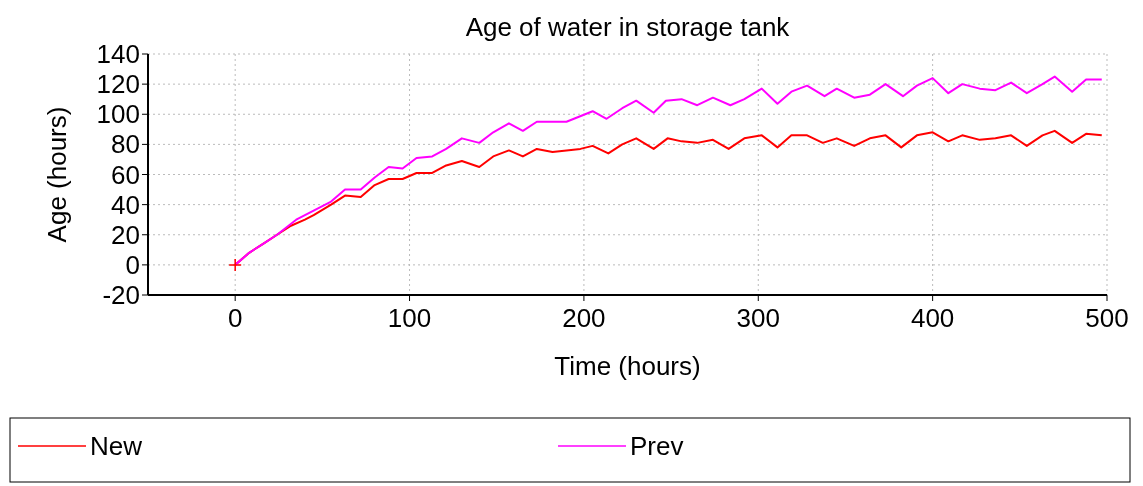  What do you see at coordinates (1107, 318) in the screenshot?
I see `x-tick-label: 500` at bounding box center [1107, 318].